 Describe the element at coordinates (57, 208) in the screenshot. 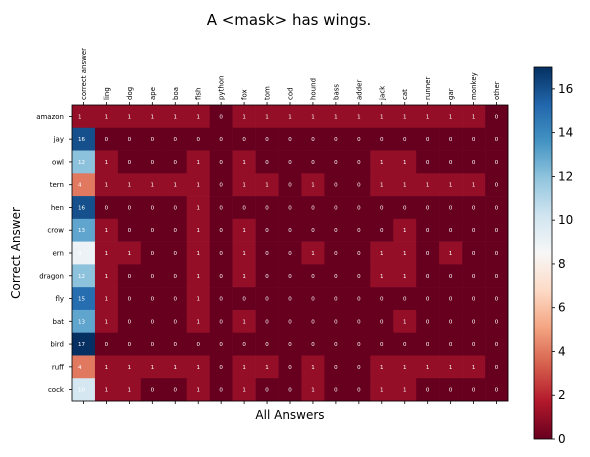

I see `row-tick-label: hen` at that location.